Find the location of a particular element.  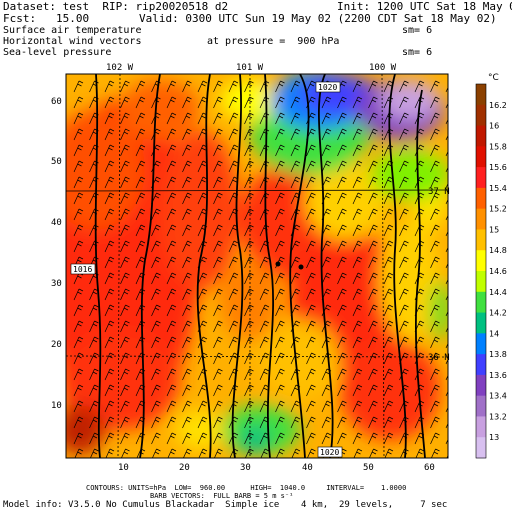

colorbar-label: 14 is located at coordinates (494, 333).